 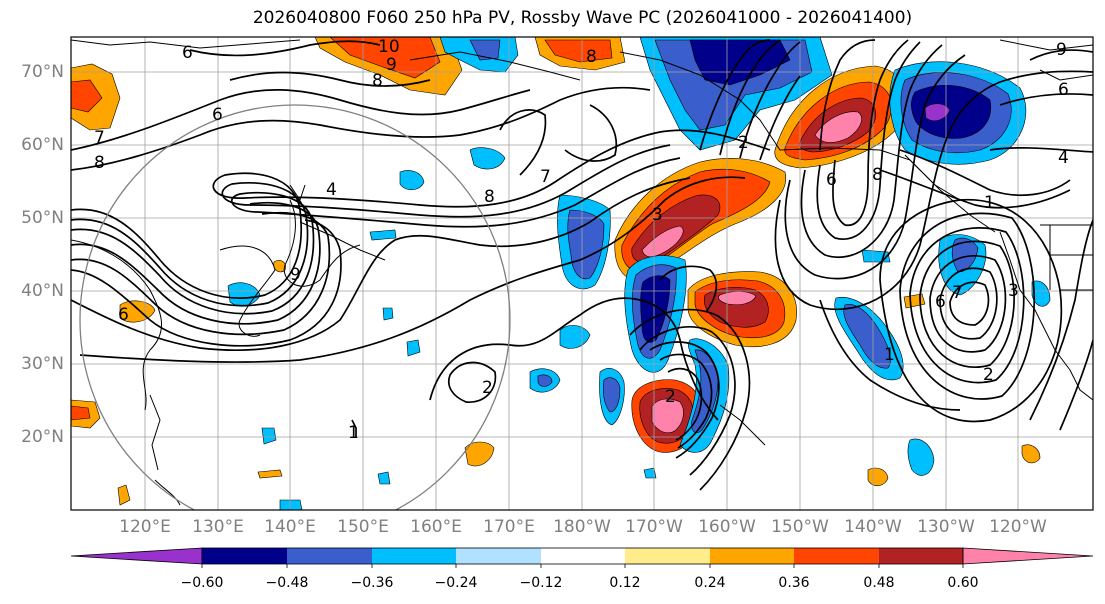 What do you see at coordinates (1028, 556) in the screenshot?
I see `colorbar-extend-high` at bounding box center [1028, 556].